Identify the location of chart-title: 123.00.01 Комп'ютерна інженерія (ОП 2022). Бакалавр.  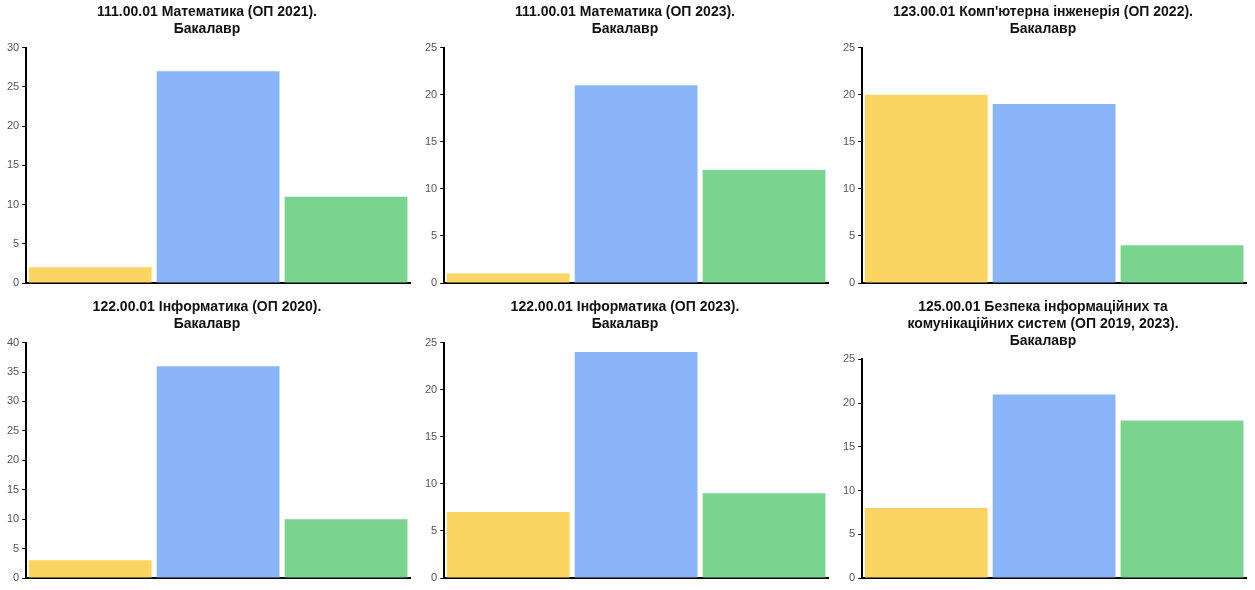
(1043, 20).